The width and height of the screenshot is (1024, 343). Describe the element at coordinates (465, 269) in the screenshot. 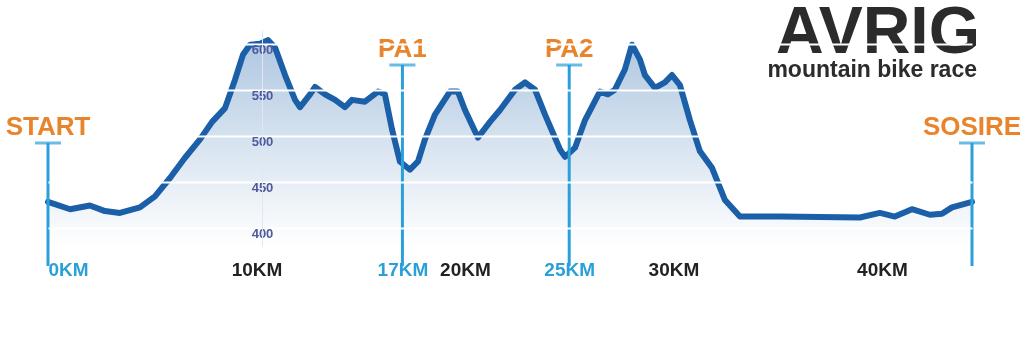

I see `x-tick-label: 20KM` at that location.